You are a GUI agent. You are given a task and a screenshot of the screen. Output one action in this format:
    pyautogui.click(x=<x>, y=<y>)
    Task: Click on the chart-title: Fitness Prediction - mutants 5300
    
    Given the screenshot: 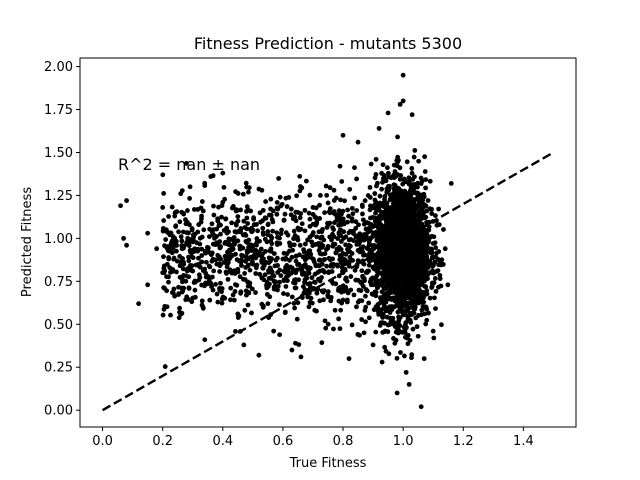 What is the action you would take?
    pyautogui.click(x=328, y=43)
    